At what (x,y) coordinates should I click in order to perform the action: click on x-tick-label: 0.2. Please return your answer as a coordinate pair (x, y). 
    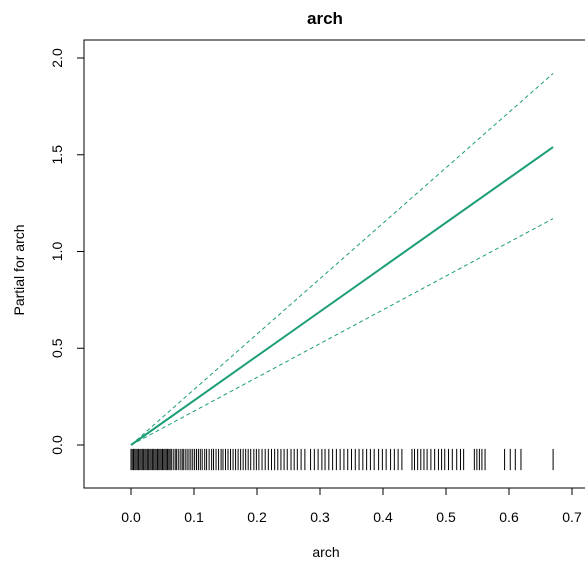
    Looking at the image, I should click on (257, 517).